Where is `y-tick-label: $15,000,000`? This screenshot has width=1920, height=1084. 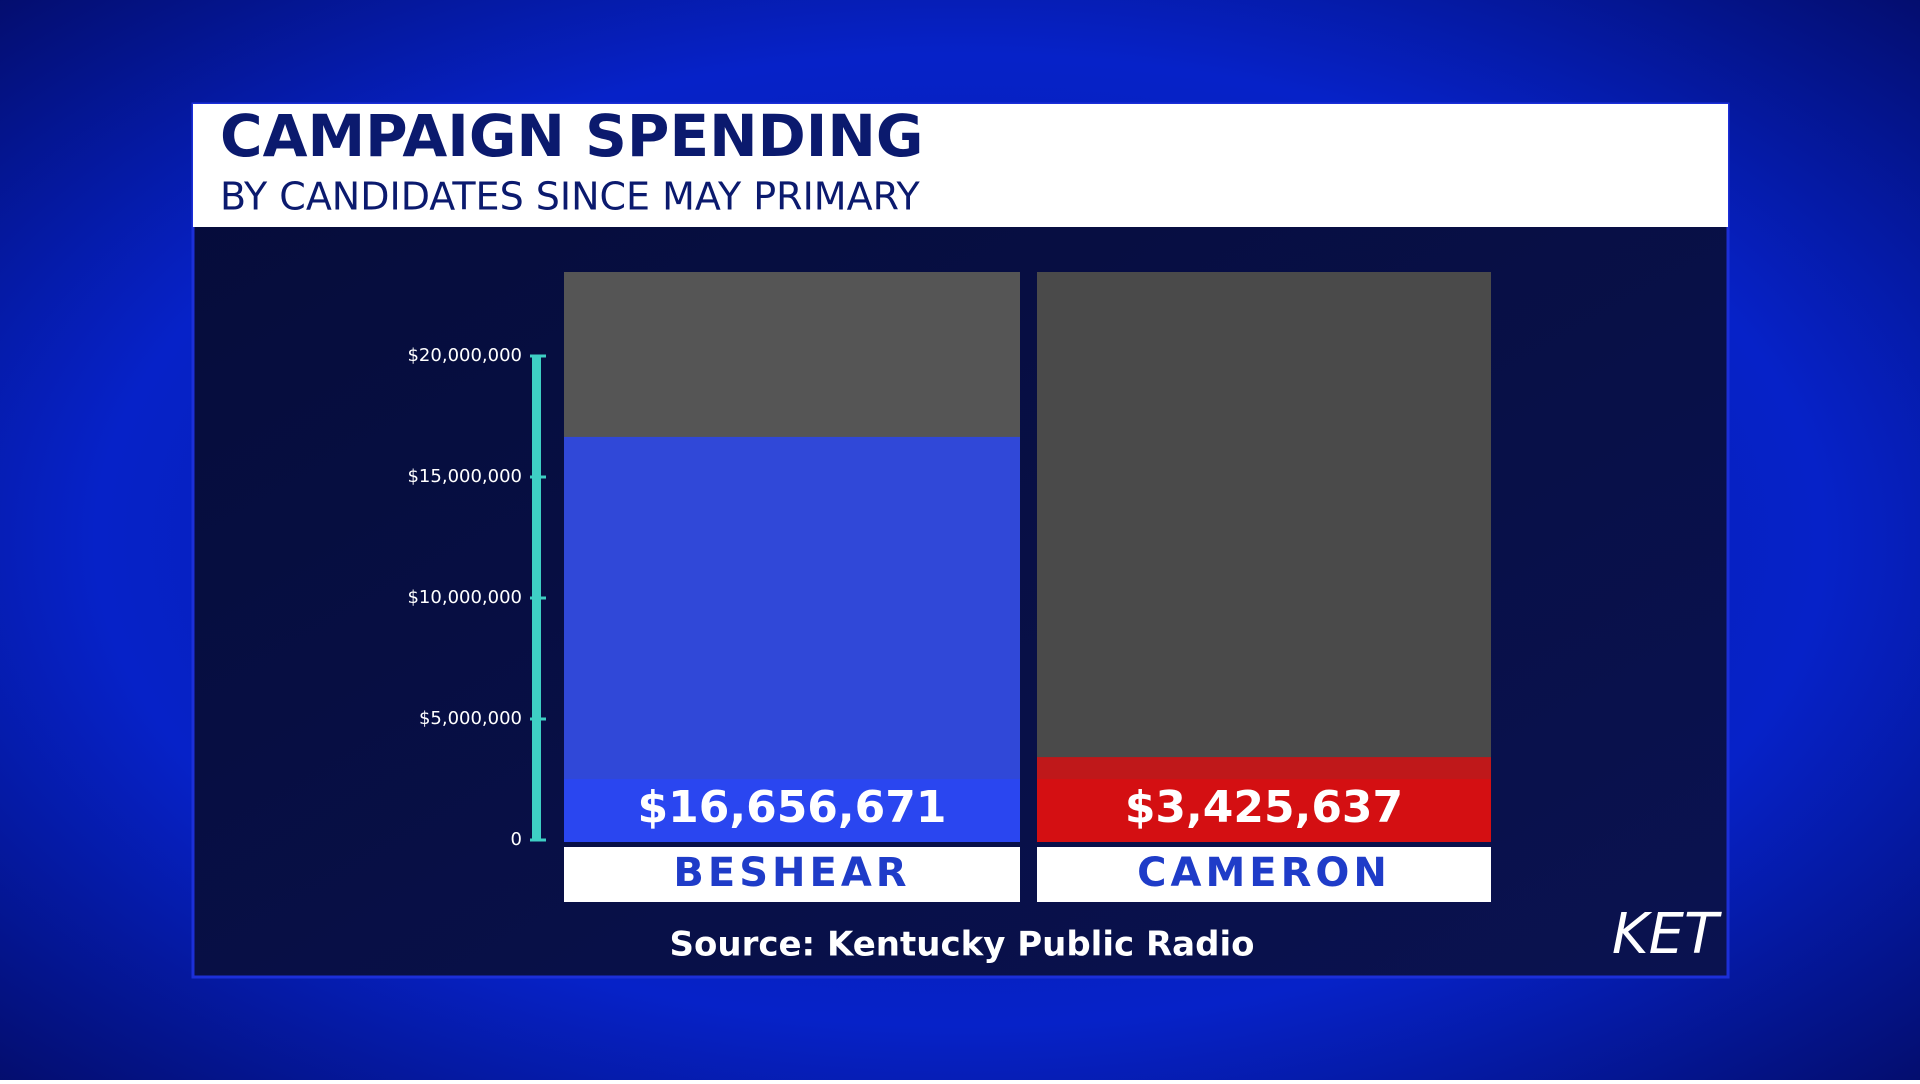
y-tick-label: $15,000,000 is located at coordinates (464, 476).